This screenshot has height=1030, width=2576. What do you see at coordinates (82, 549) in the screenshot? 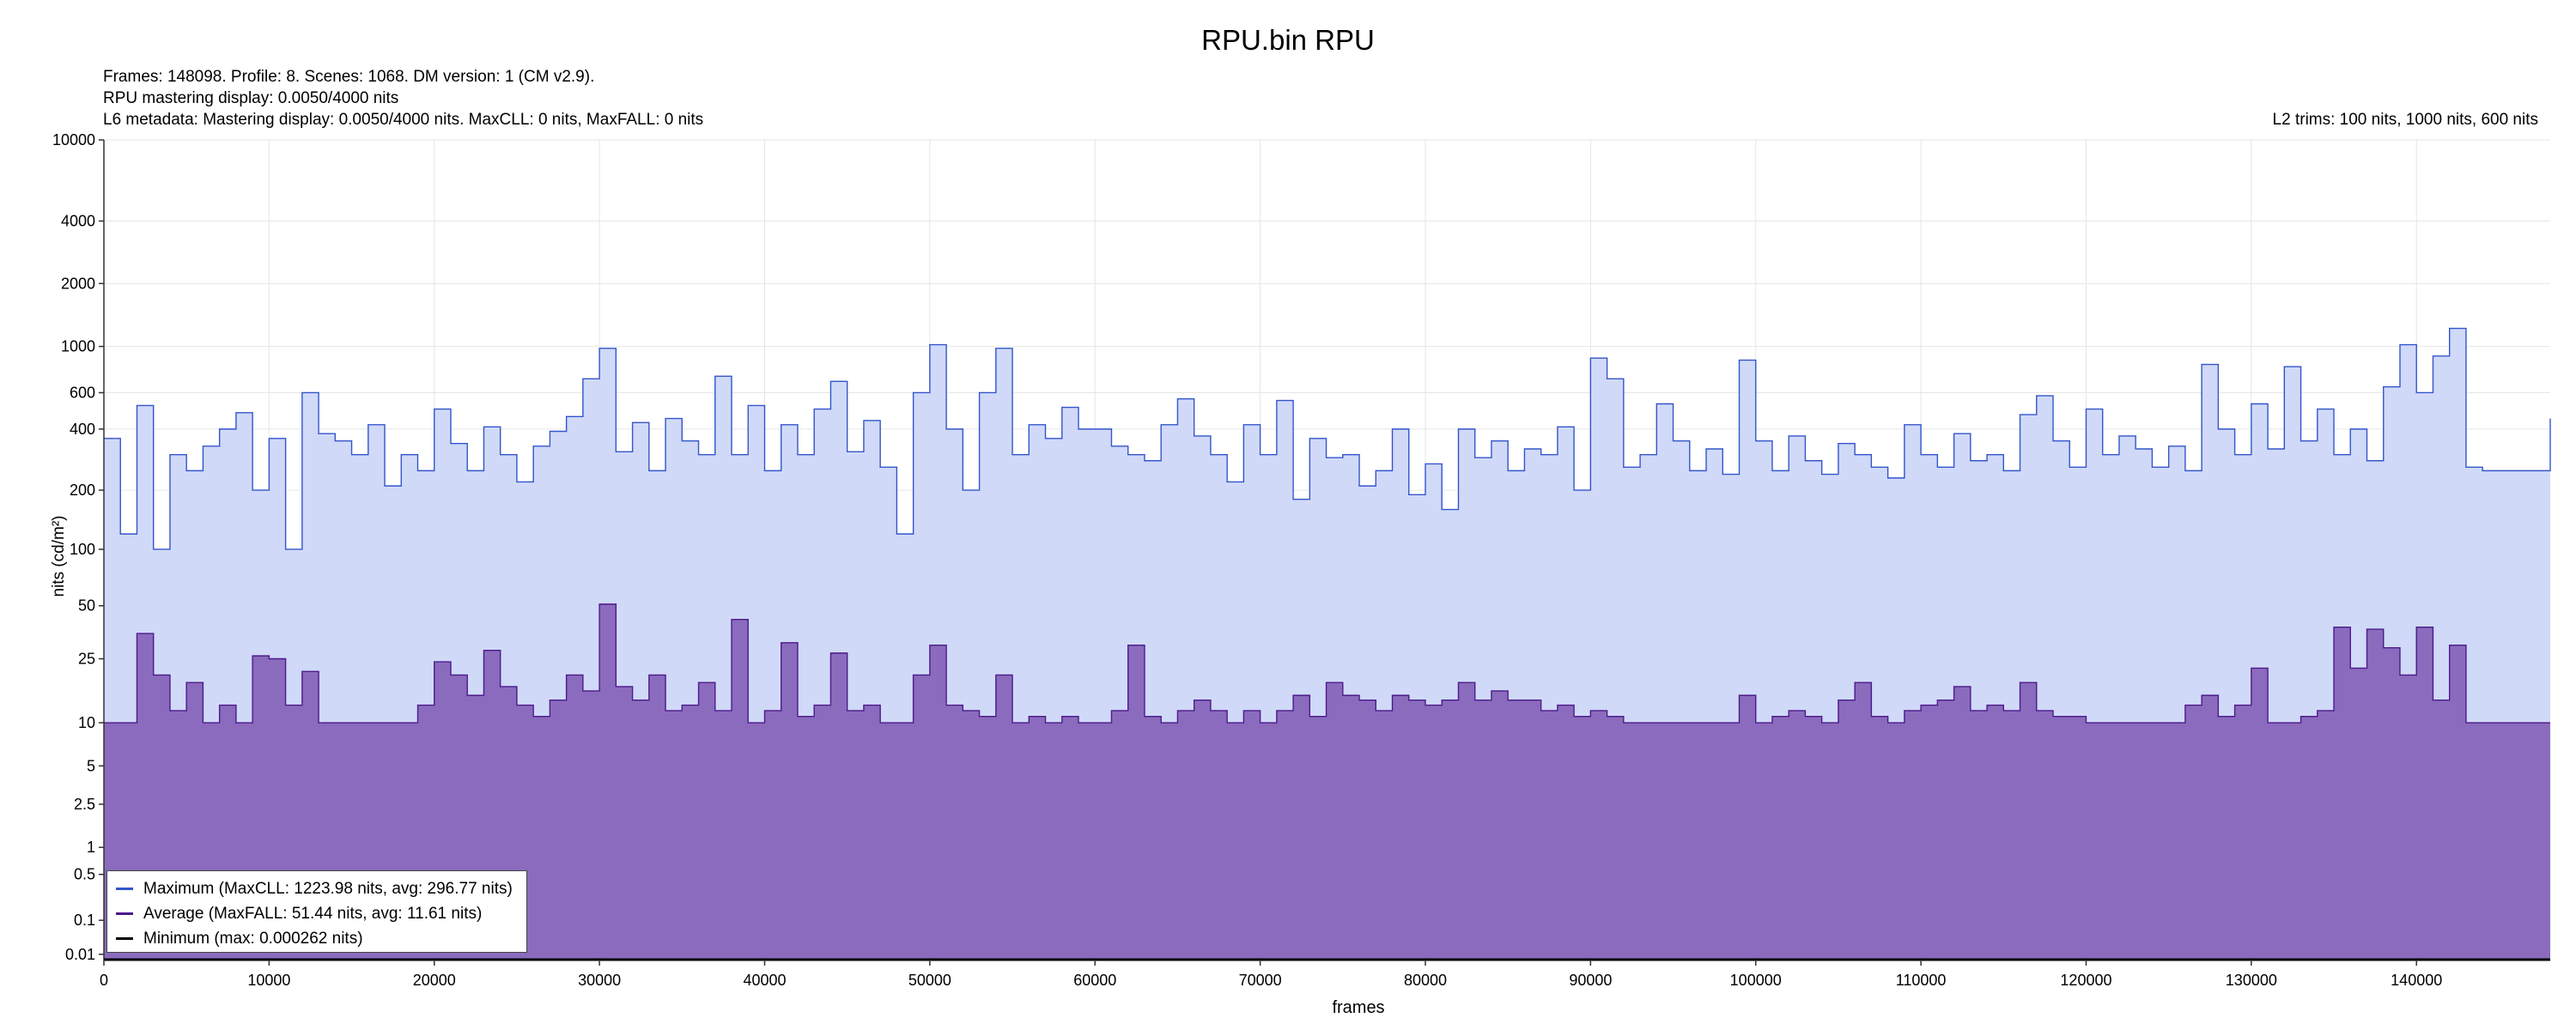
I see `y-tick-label: 100` at bounding box center [82, 549].